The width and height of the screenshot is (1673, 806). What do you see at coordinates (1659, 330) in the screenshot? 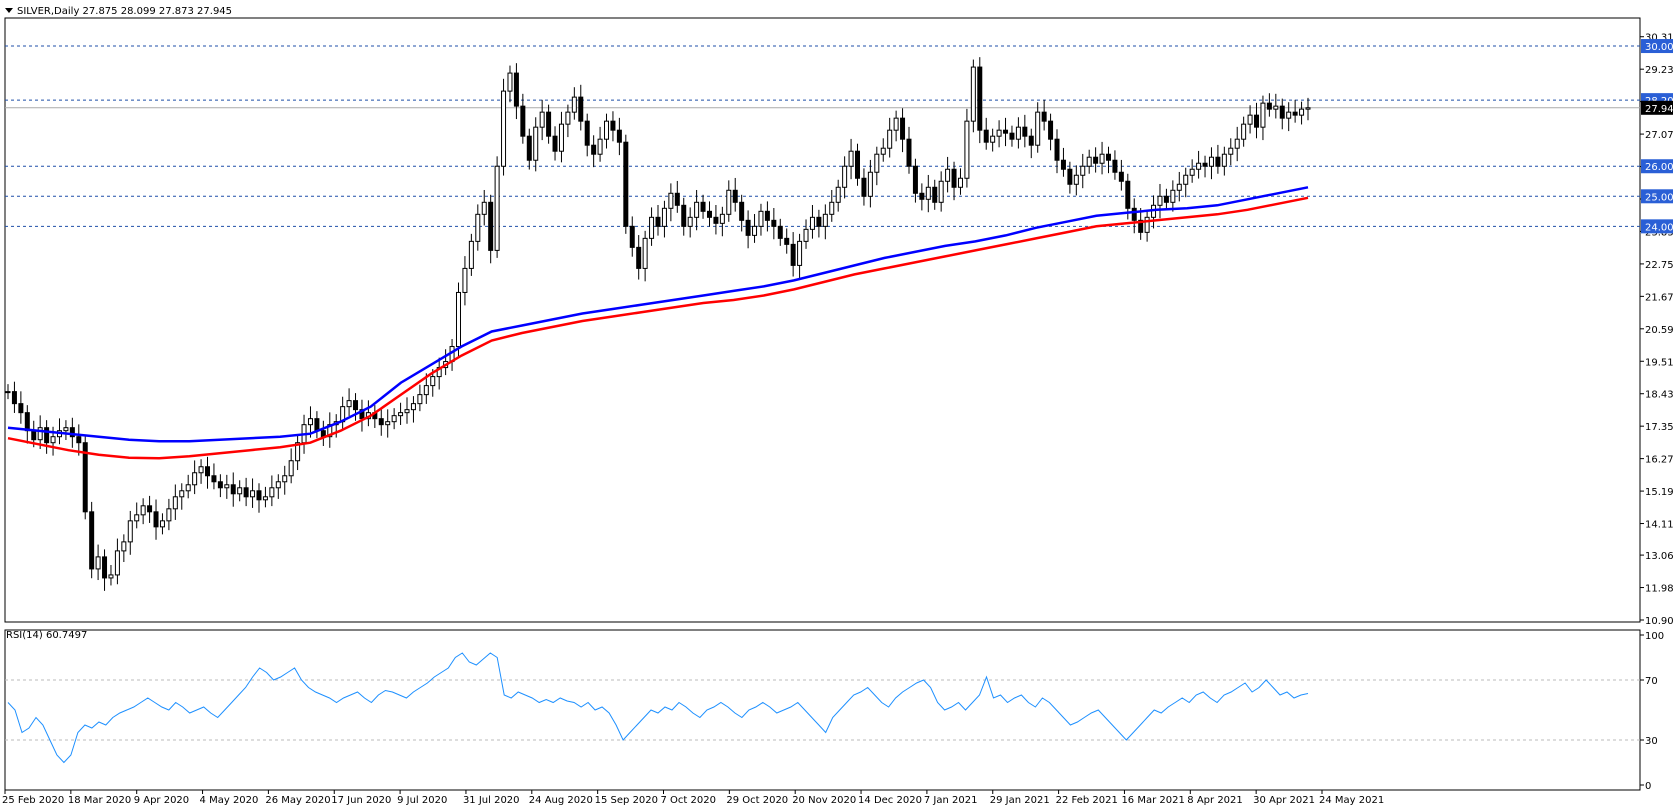
I see `price-tick-label: 20.590` at bounding box center [1659, 330].